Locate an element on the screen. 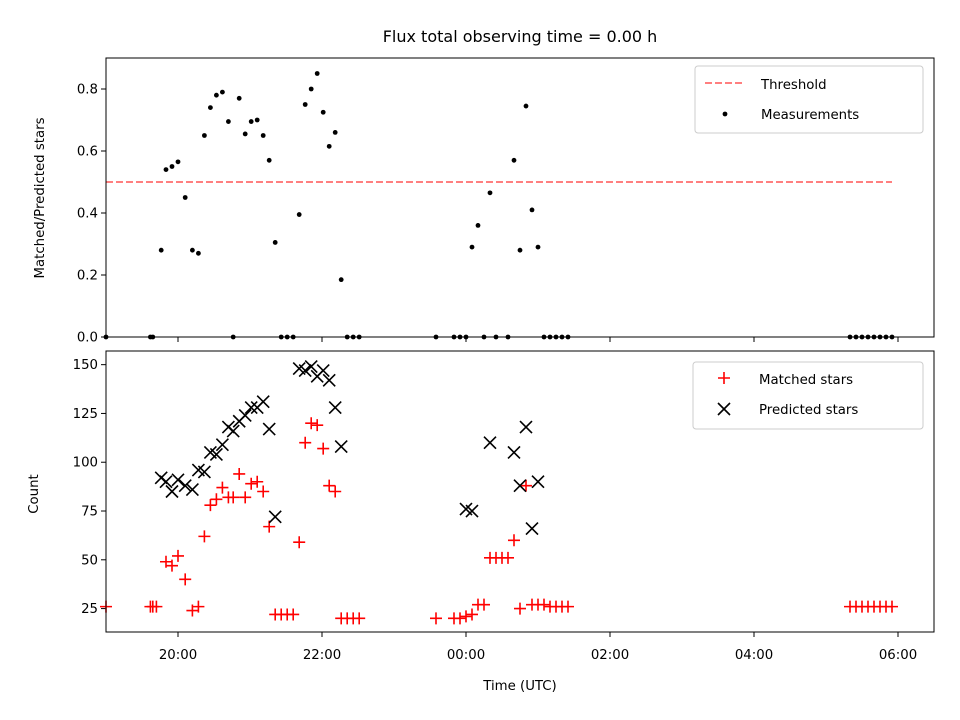 This screenshot has width=960, height=720. bottom-legend: Matched stars Predicted stars is located at coordinates (808, 395).